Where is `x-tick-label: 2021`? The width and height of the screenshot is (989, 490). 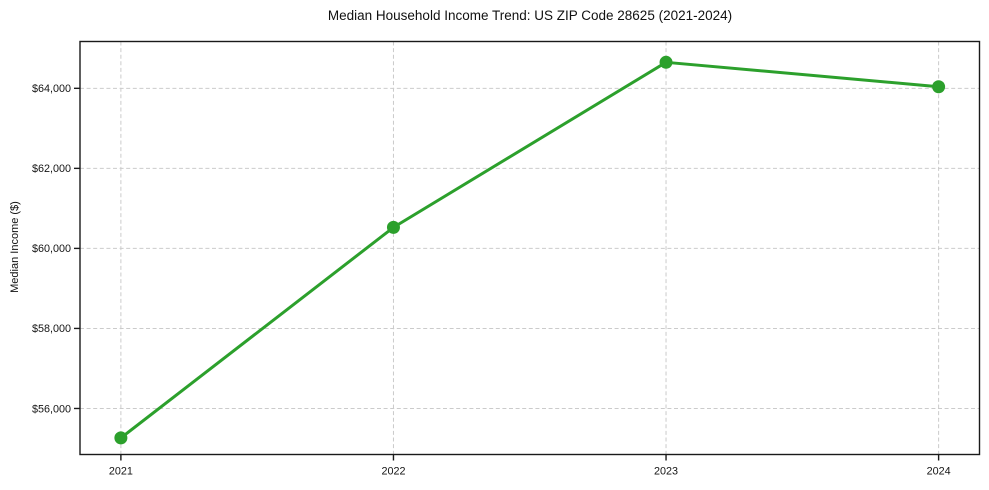
x-tick-label: 2021 is located at coordinates (121, 472).